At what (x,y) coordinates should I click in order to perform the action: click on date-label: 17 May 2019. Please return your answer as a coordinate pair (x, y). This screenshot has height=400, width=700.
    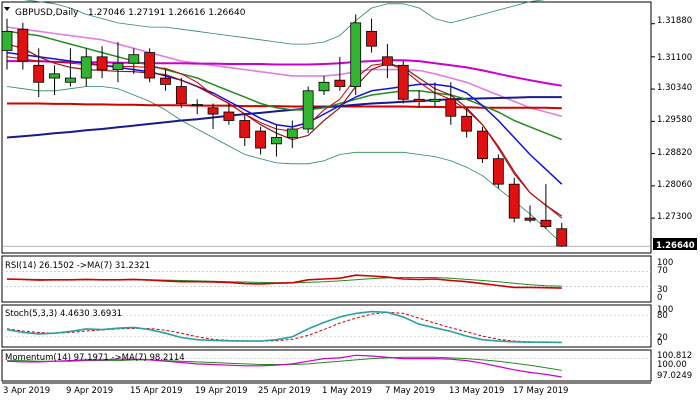
    Looking at the image, I should click on (540, 391).